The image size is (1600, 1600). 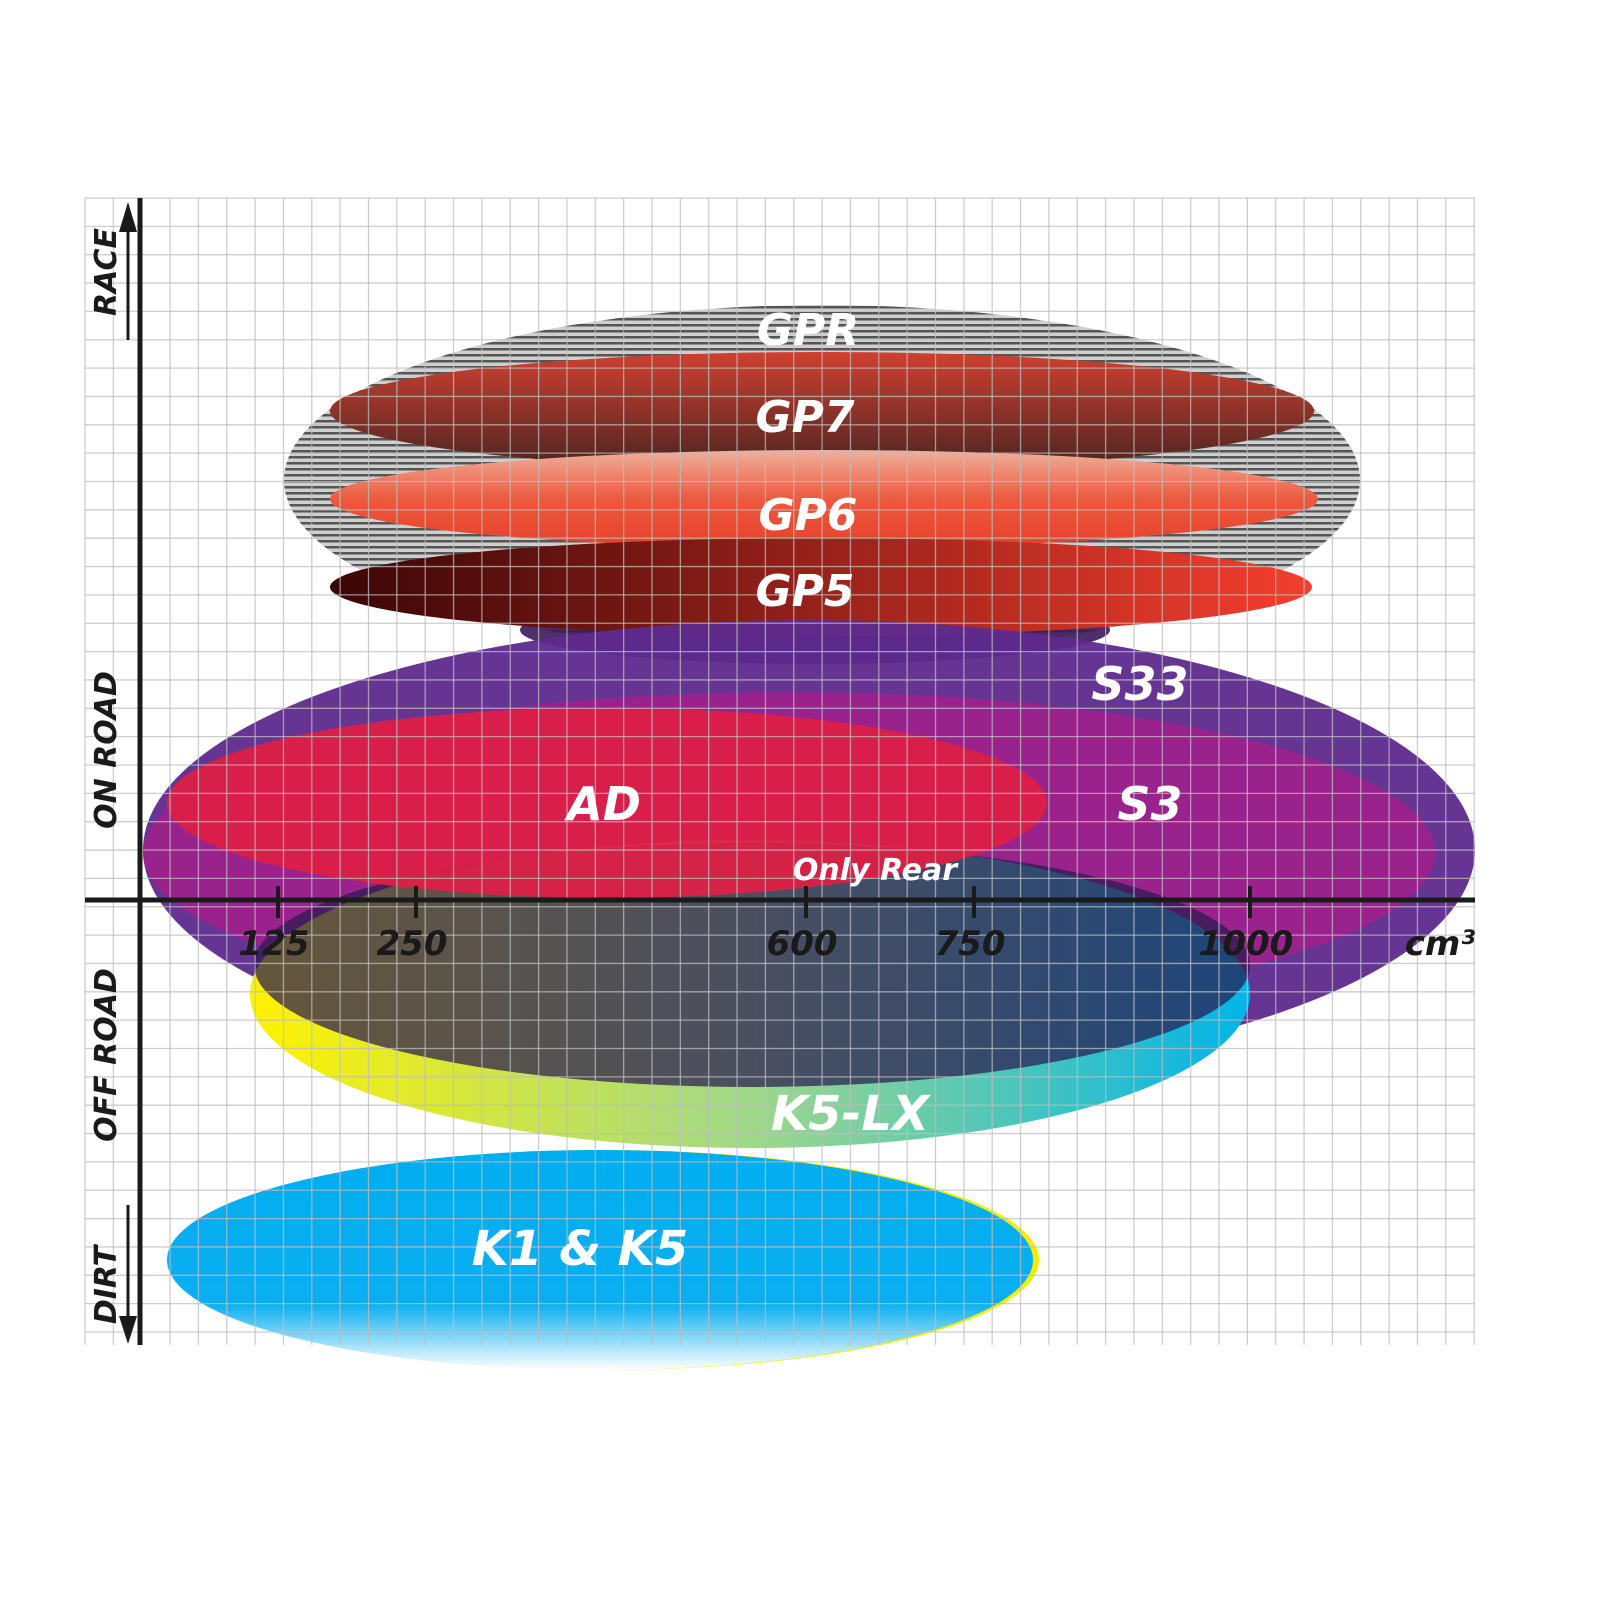 I want to click on tire-label-gp7: GP7, so click(x=805, y=417).